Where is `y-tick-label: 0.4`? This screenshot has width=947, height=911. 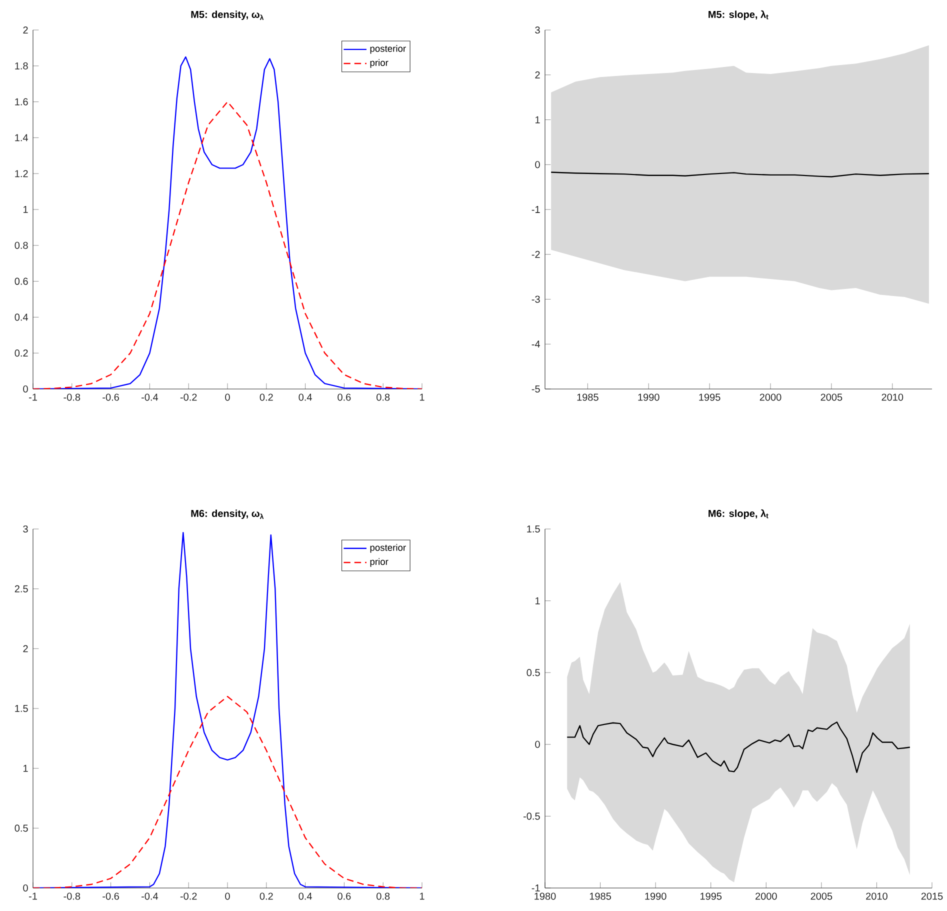 y-tick-label: 0.4 is located at coordinates (21, 317).